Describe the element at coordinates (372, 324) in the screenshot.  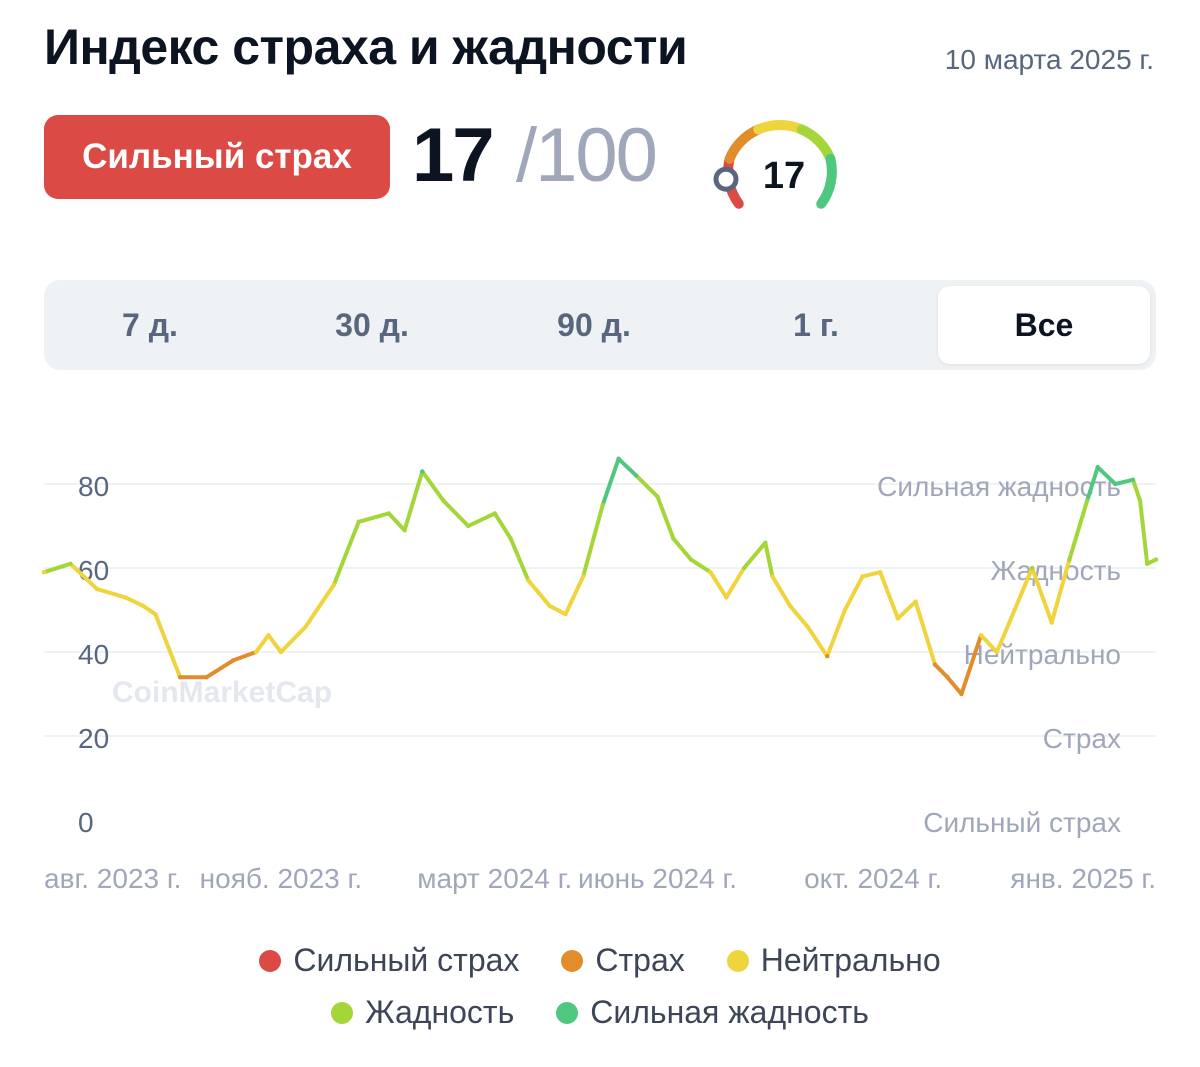
I see `tab-30d: 30 д.` at that location.